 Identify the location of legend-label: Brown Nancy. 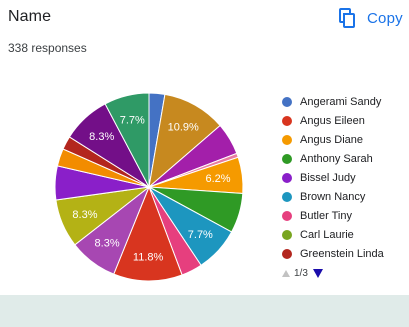
(333, 196).